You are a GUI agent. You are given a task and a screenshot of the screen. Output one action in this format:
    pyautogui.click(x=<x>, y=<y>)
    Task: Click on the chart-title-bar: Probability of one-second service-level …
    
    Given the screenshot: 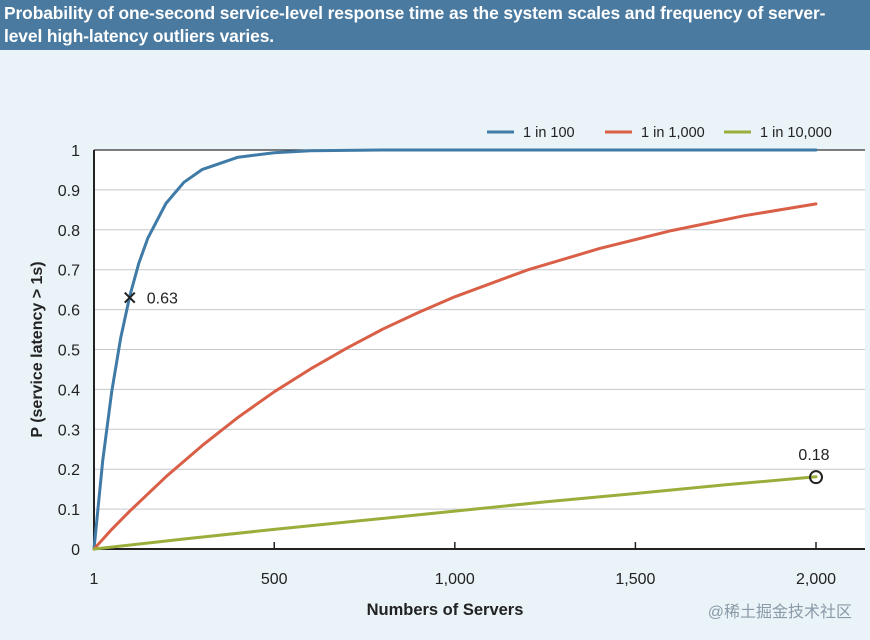 What is the action you would take?
    pyautogui.click(x=435, y=25)
    